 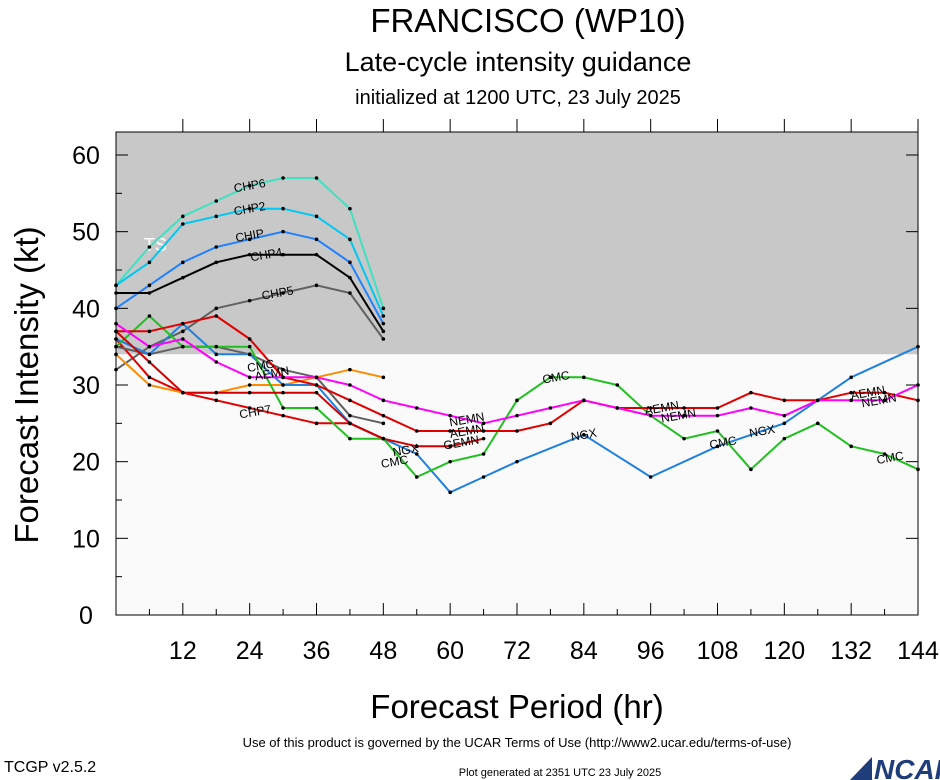 I want to click on y-tick-label-30: 30, so click(x=86, y=386).